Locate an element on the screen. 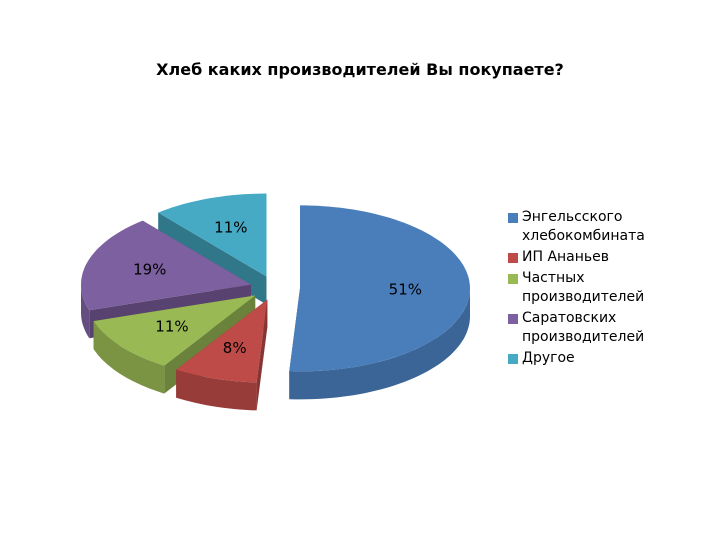 The image size is (720, 540). data-label: 8% is located at coordinates (235, 348).